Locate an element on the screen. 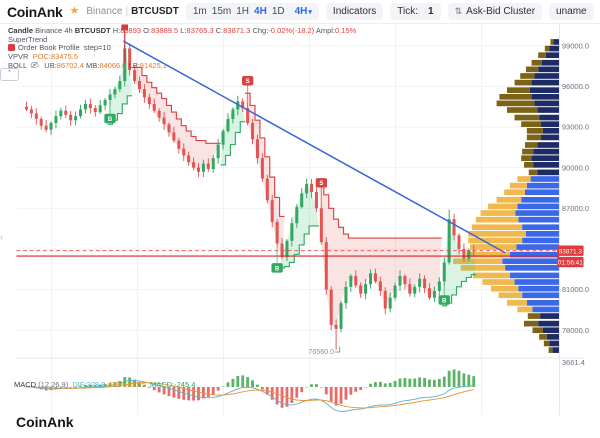 The image size is (600, 438). timeframe-dropdown: 4H ▾ is located at coordinates (303, 11).